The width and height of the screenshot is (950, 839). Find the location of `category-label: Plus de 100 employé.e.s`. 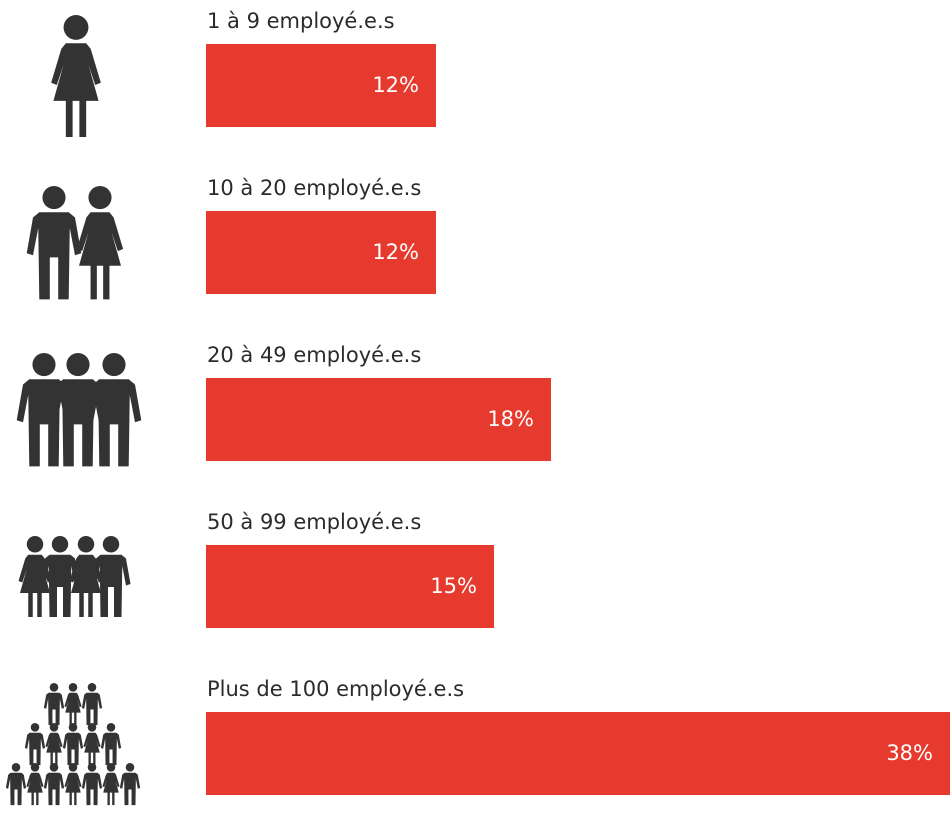

category-label: Plus de 100 employé.e.s is located at coordinates (336, 689).